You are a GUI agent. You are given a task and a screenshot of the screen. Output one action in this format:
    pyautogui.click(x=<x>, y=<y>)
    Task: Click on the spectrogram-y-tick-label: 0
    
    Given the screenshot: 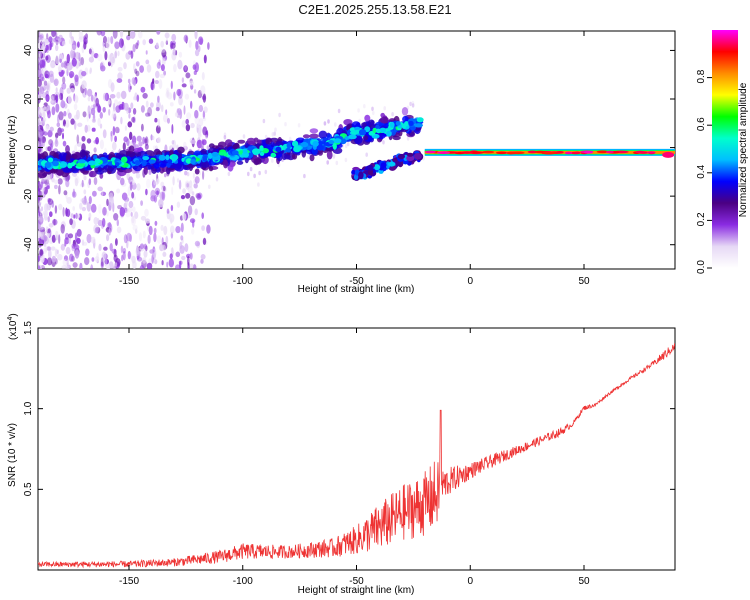 What is the action you would take?
    pyautogui.click(x=28, y=147)
    